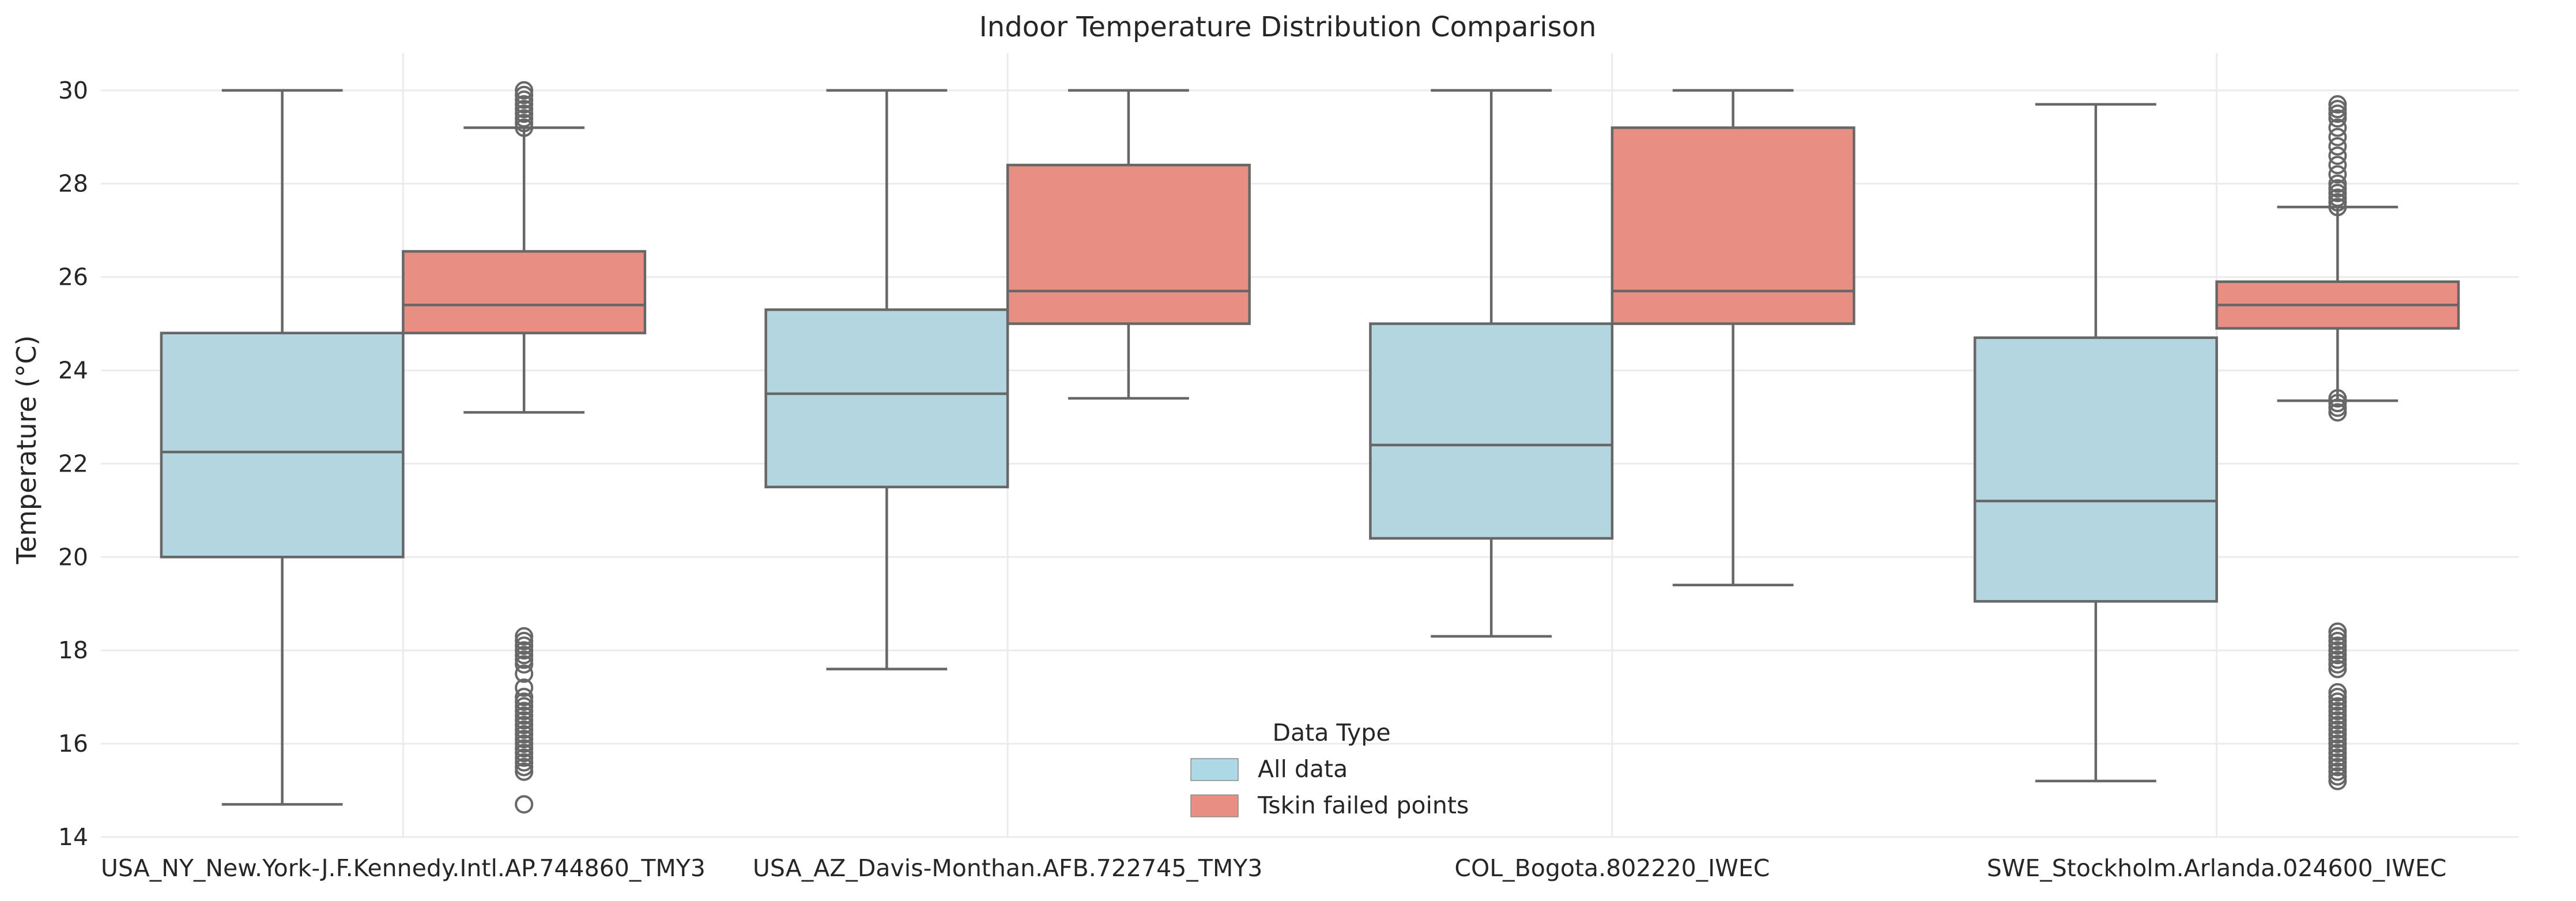 This screenshot has height=901, width=2576. What do you see at coordinates (73, 557) in the screenshot?
I see `y-tick-label: 20` at bounding box center [73, 557].